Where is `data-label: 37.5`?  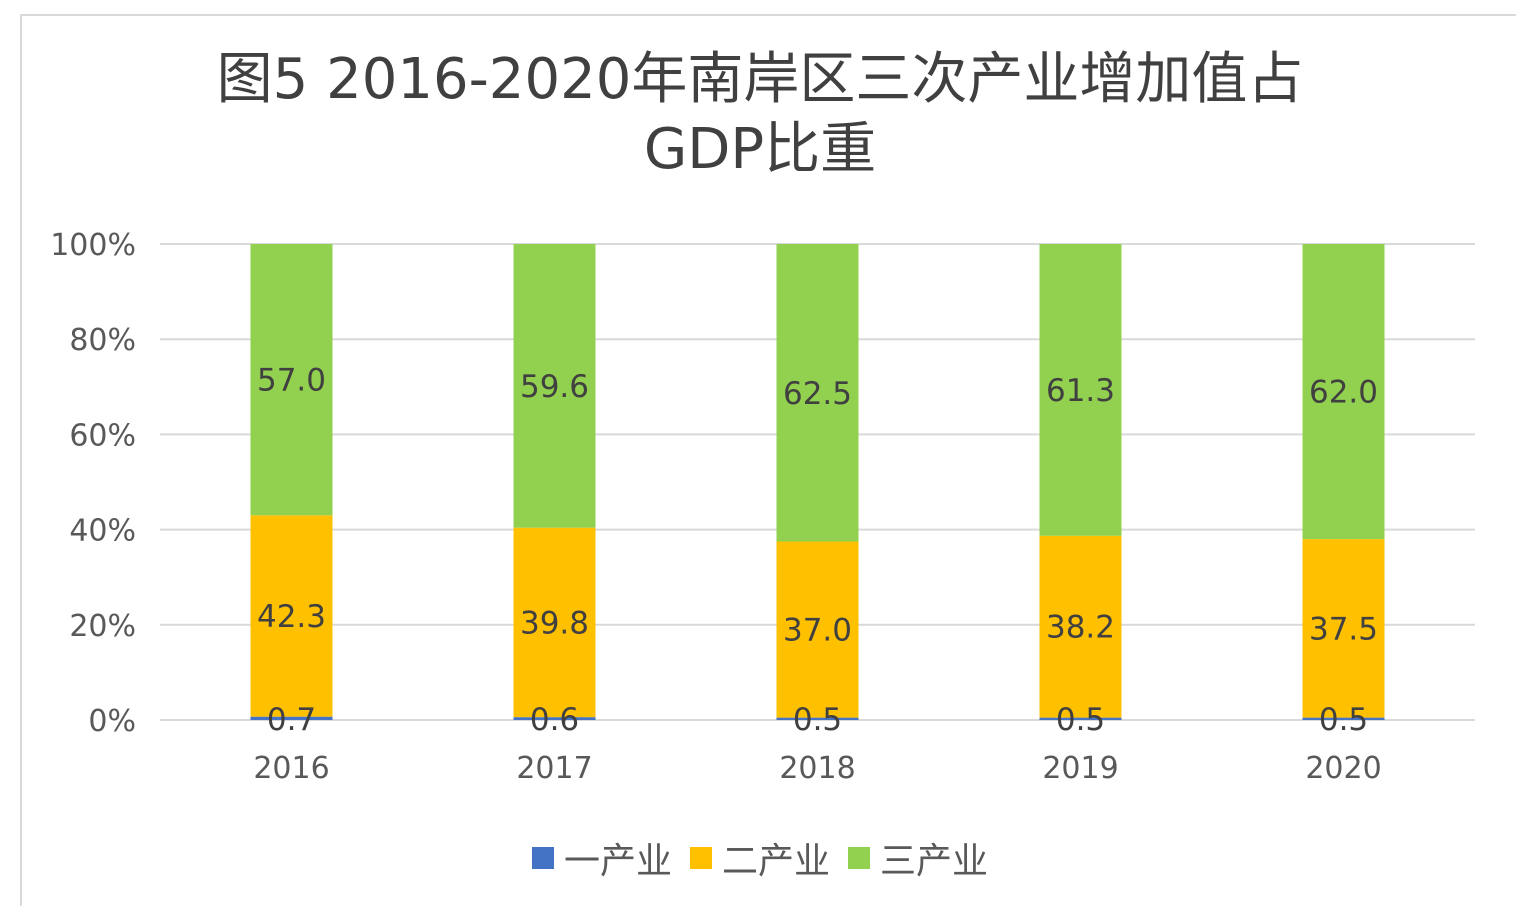 data-label: 37.5 is located at coordinates (1343, 629).